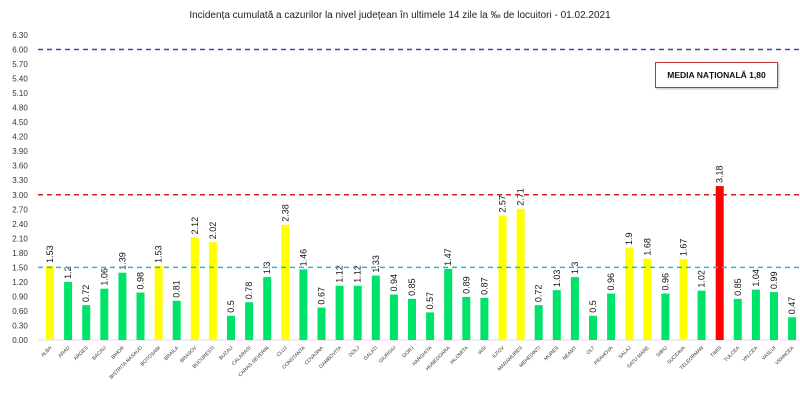  Describe the element at coordinates (285, 213) in the screenshot. I see `data-label: 2.38` at that location.